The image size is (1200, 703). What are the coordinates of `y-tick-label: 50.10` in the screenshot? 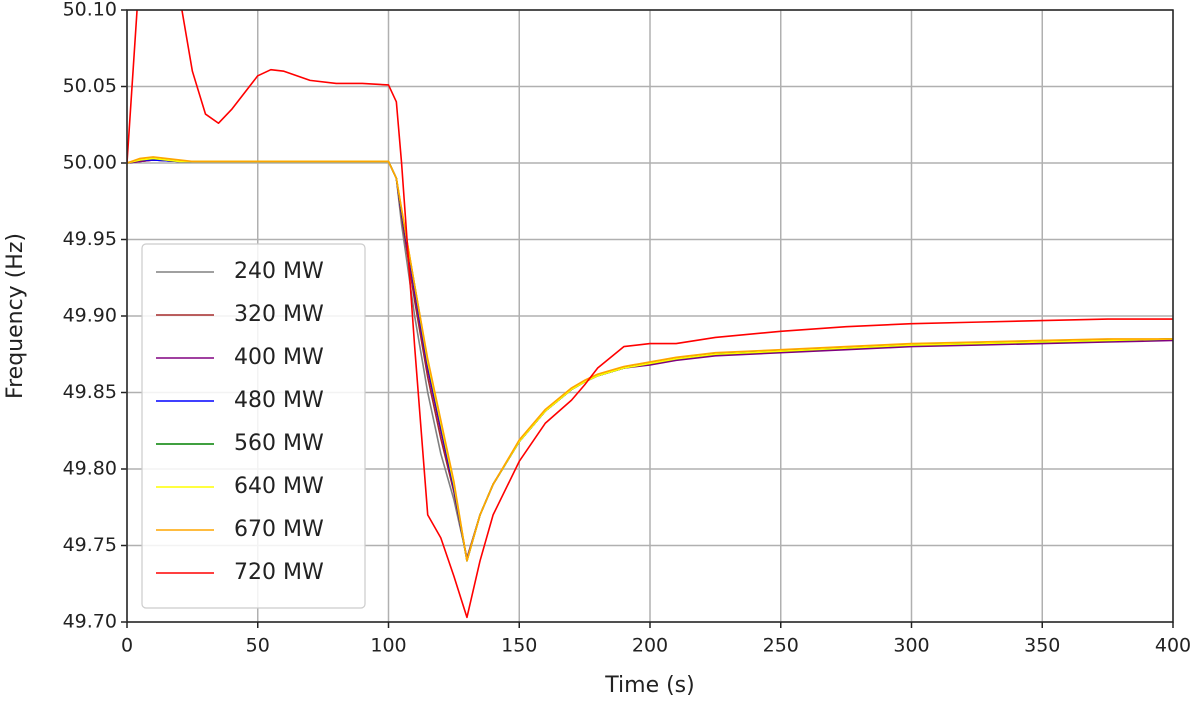 It's located at (90, 10).